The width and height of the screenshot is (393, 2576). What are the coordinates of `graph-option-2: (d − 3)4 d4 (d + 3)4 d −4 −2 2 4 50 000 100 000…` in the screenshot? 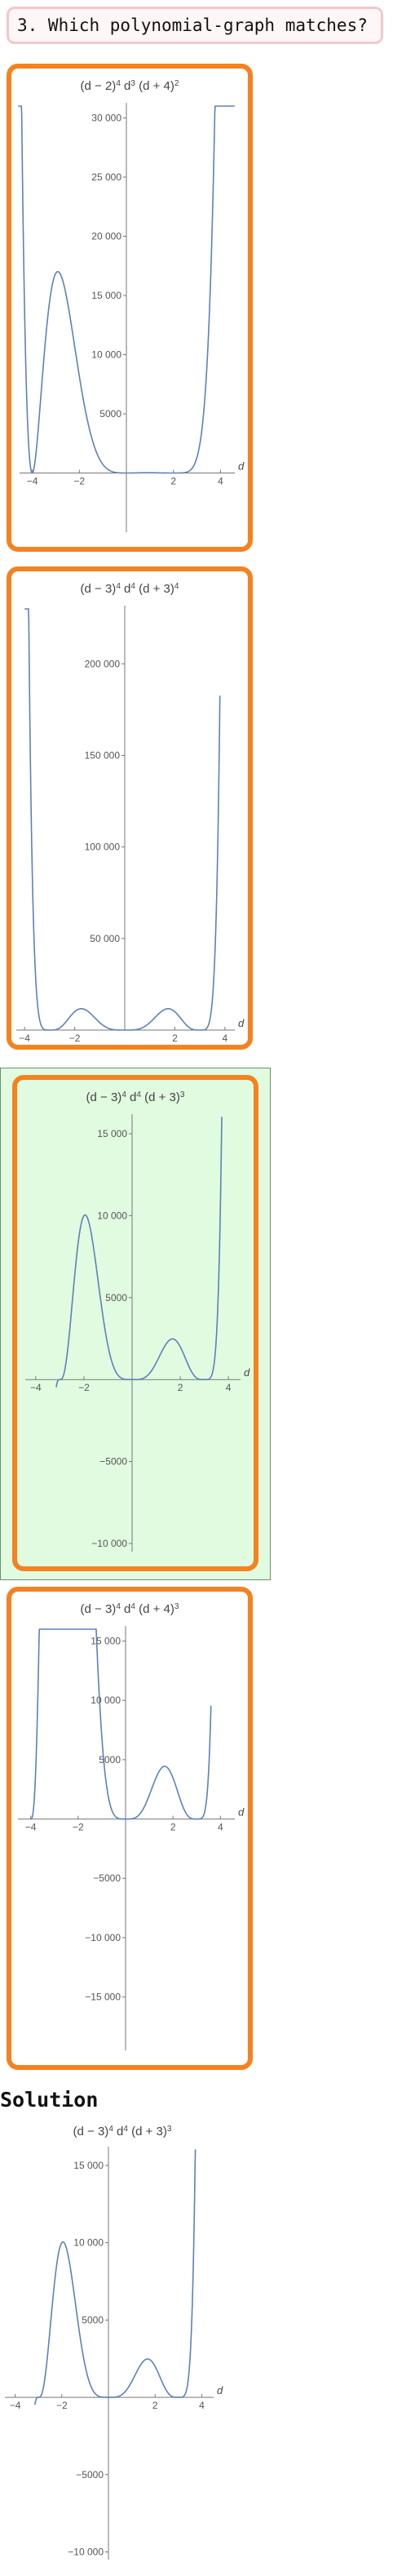 It's located at (130, 813).